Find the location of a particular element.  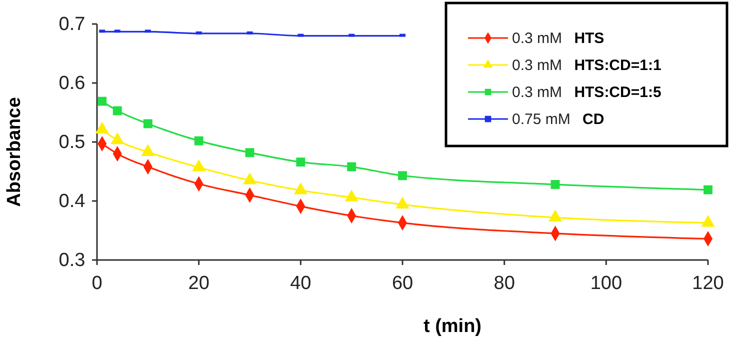

y-tick-label: 0.7 is located at coordinates (72, 25).